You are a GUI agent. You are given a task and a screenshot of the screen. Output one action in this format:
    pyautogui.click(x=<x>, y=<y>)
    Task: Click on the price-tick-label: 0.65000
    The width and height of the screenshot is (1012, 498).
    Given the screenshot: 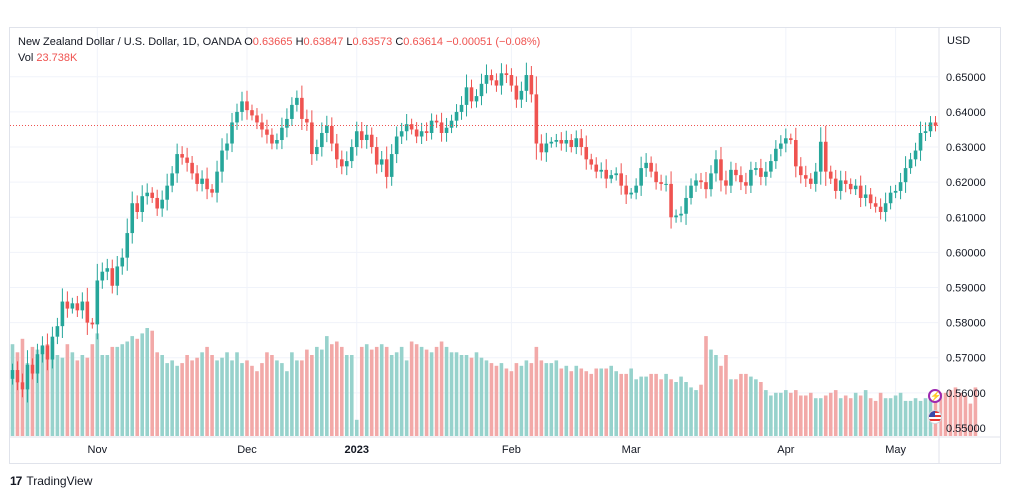 What is the action you would take?
    pyautogui.click(x=966, y=78)
    